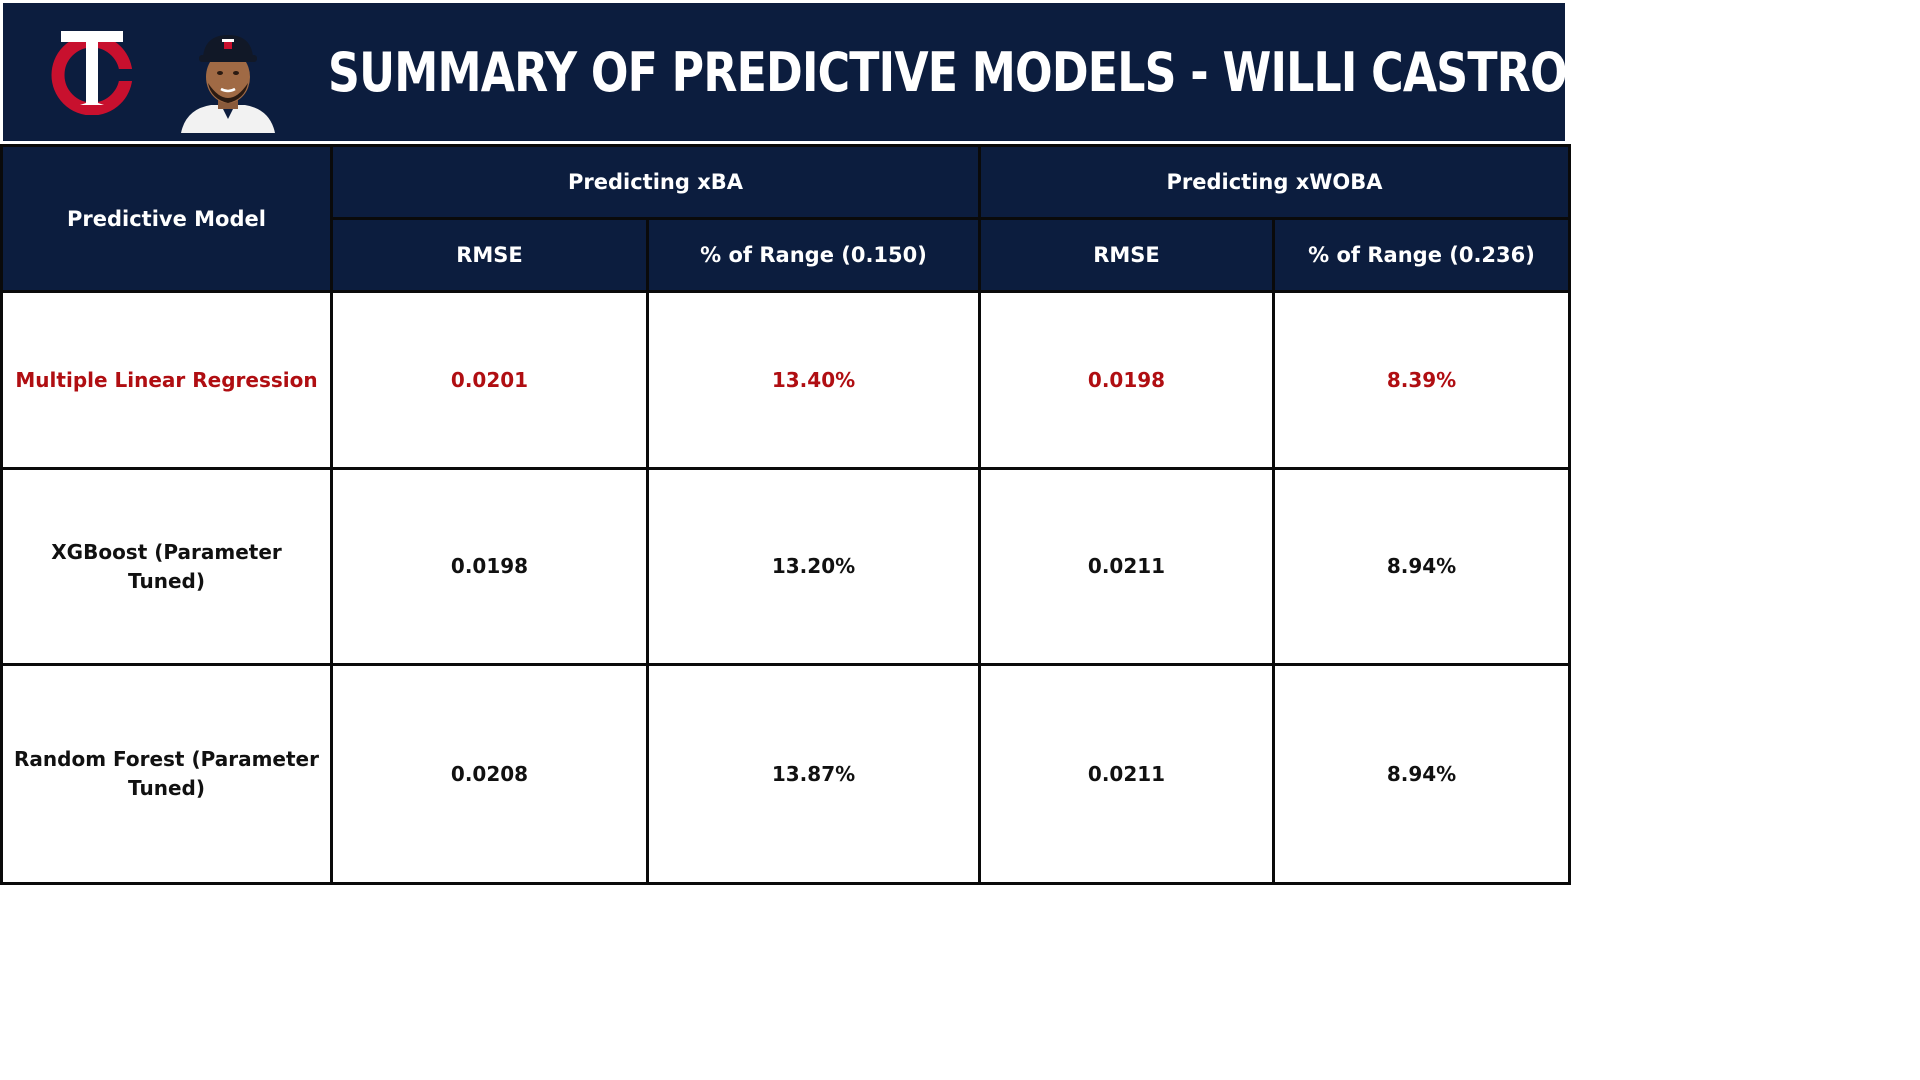 The width and height of the screenshot is (1920, 1080). Describe the element at coordinates (489, 774) in the screenshot. I see `xba-rmse-cell: 0.0208` at that location.